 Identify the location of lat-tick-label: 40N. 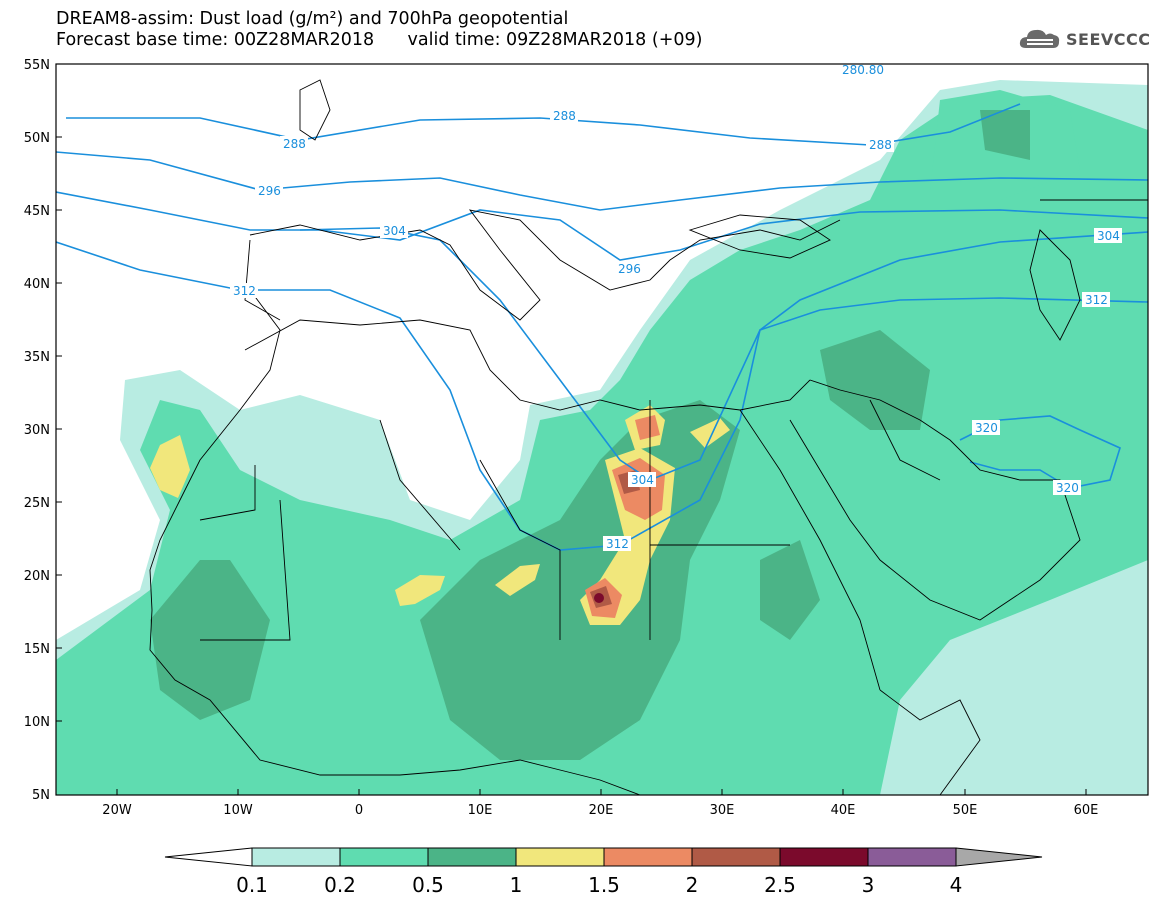
(37, 284).